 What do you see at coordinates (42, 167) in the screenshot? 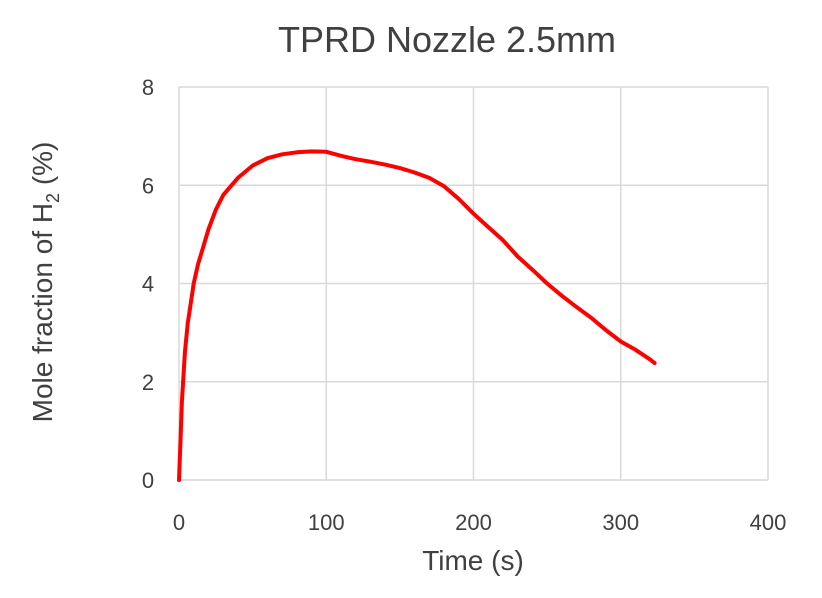
I see `y-axis-label-suffix: (%)` at bounding box center [42, 167].